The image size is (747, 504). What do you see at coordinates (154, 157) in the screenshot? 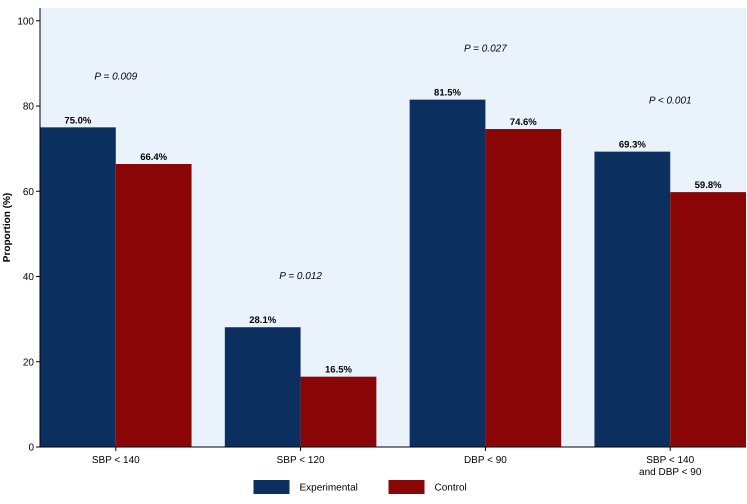
I see `data-label: 66.4%` at bounding box center [154, 157].